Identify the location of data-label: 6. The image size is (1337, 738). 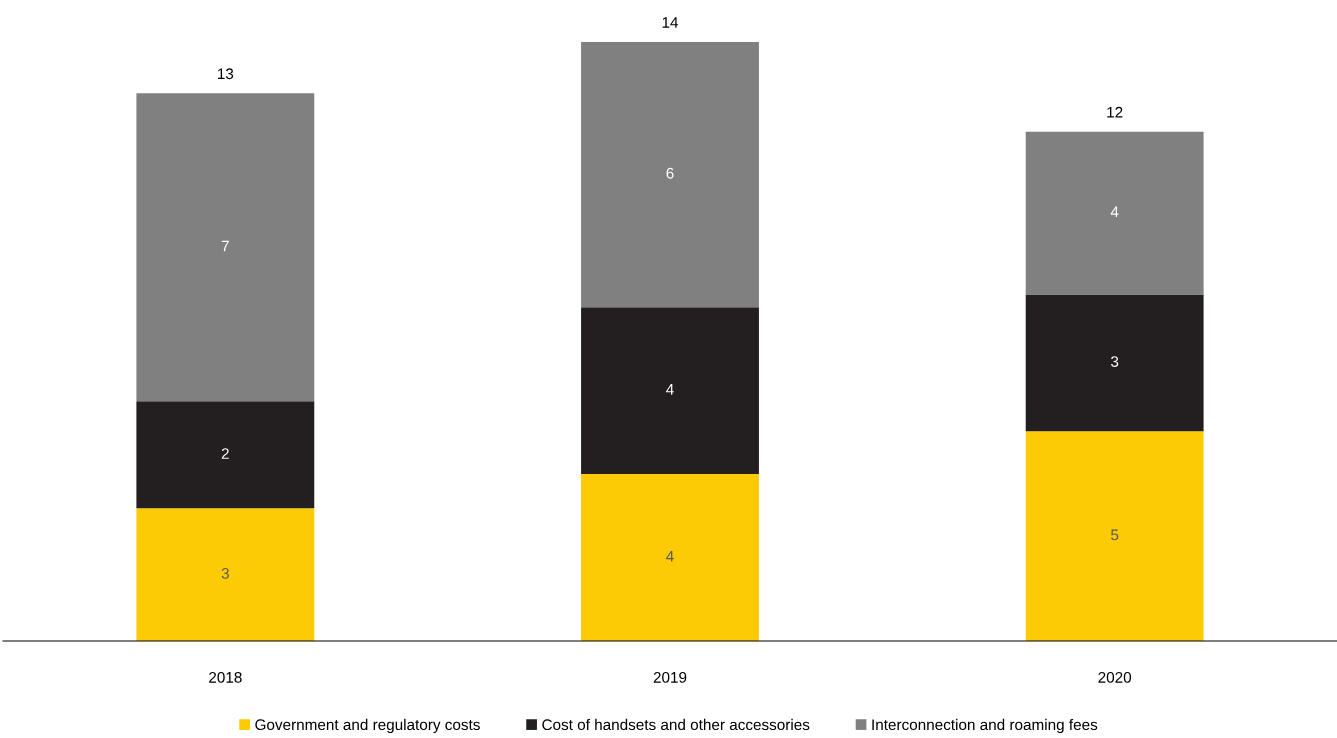
(670, 173).